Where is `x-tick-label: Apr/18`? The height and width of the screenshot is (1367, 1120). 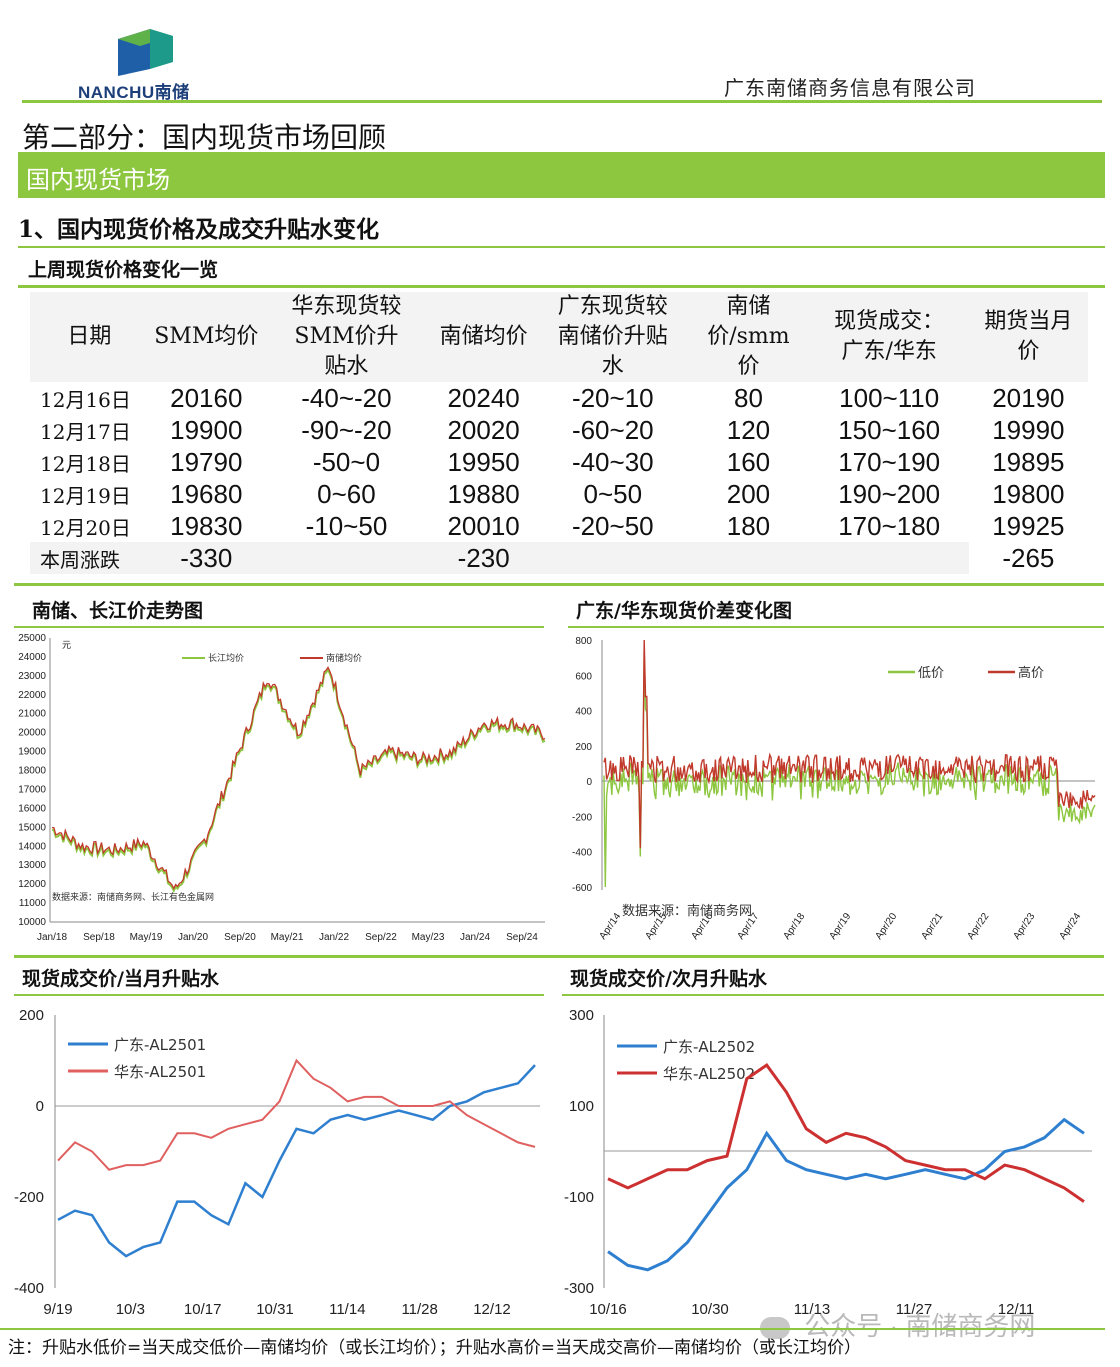
x-tick-label: Apr/18 is located at coordinates (794, 926).